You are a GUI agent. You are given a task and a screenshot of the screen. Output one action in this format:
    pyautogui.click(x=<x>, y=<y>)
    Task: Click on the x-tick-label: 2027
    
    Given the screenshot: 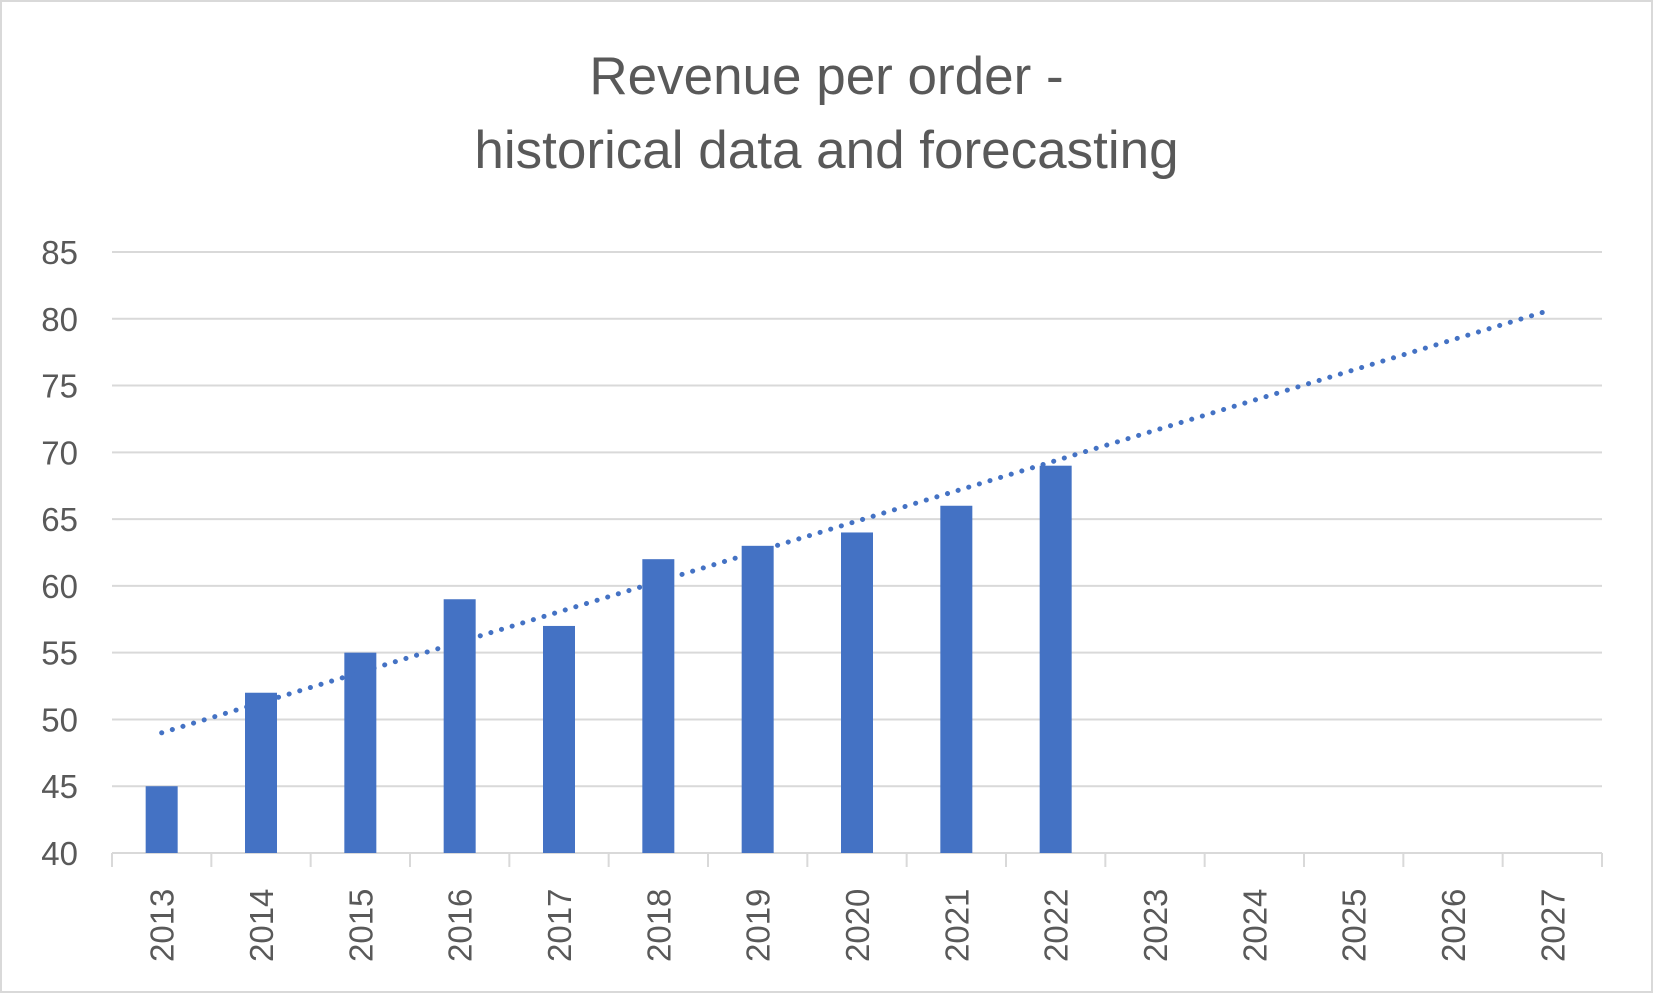 What is the action you would take?
    pyautogui.click(x=1552, y=925)
    